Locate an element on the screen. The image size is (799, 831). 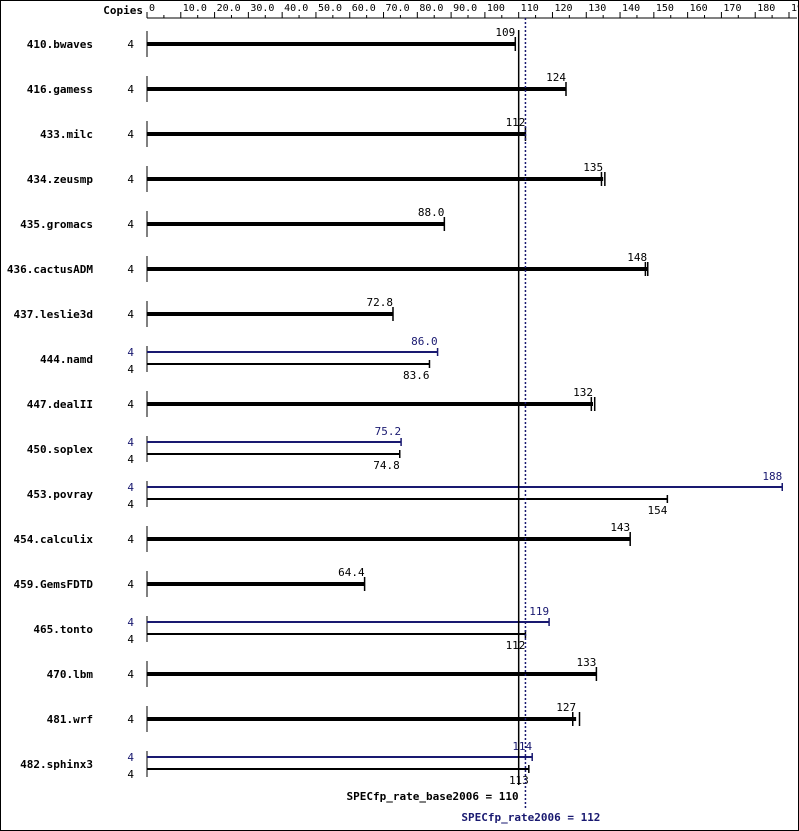
axis-tick-label: 110 is located at coordinates (530, 8).